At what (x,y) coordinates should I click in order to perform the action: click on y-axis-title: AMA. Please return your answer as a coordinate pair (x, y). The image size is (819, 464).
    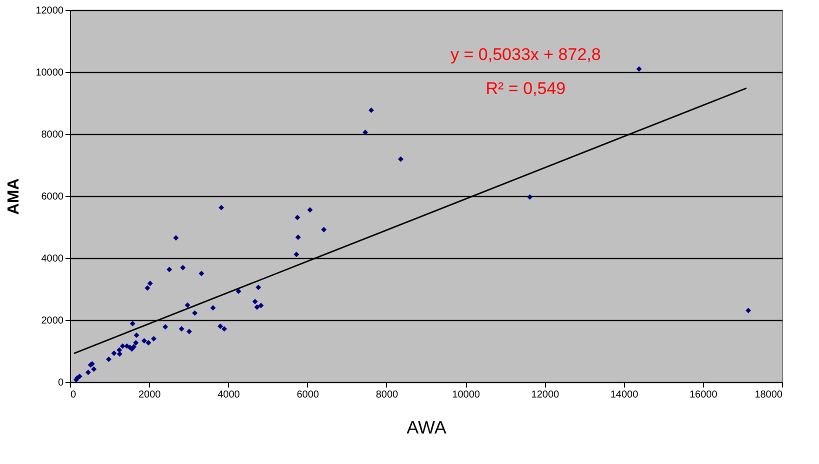
    Looking at the image, I should click on (14, 196).